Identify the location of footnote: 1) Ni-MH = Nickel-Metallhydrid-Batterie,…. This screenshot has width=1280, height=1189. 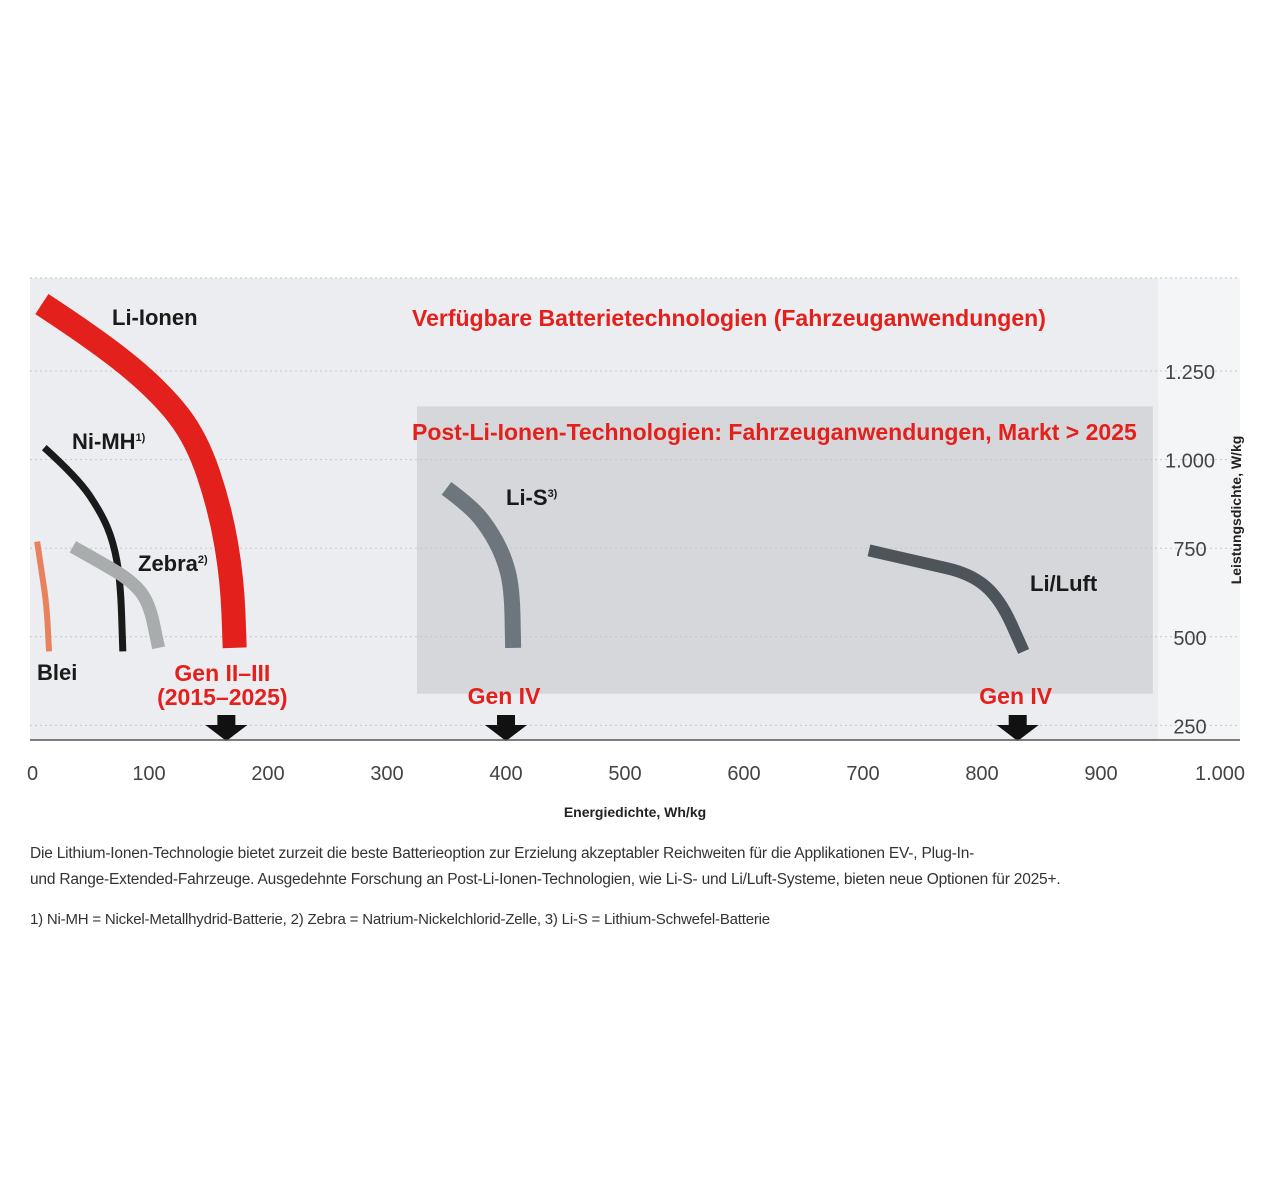
(400, 919).